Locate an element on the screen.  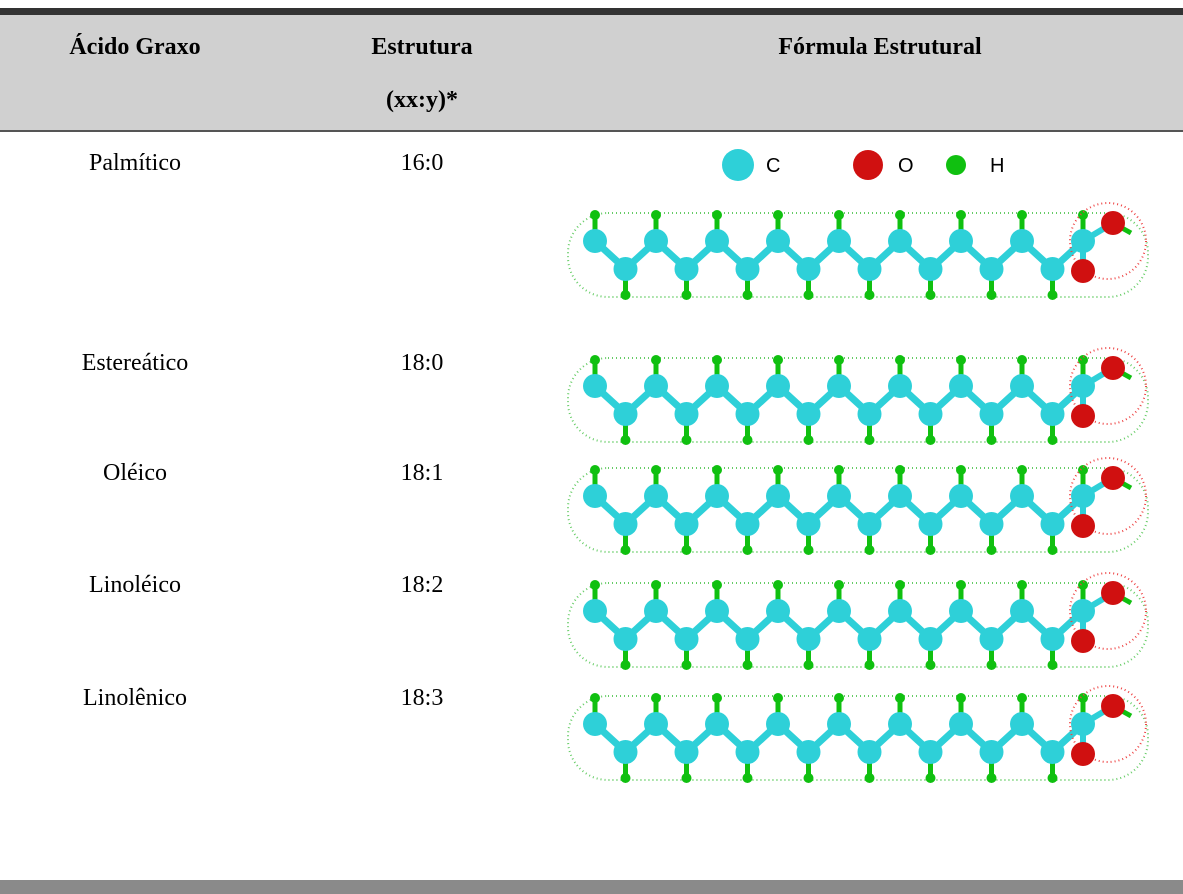
header-structure: Estrutura is located at coordinates (421, 47).